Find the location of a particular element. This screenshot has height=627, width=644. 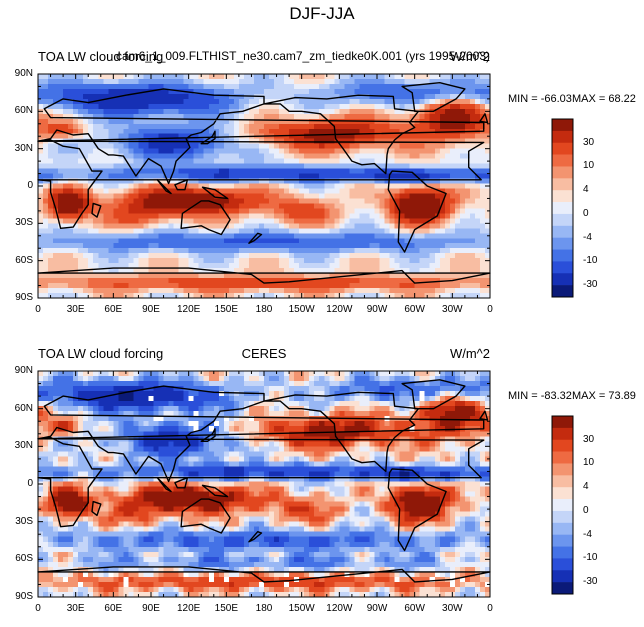

max-value-label: MAX = 68.22 is located at coordinates (604, 99).